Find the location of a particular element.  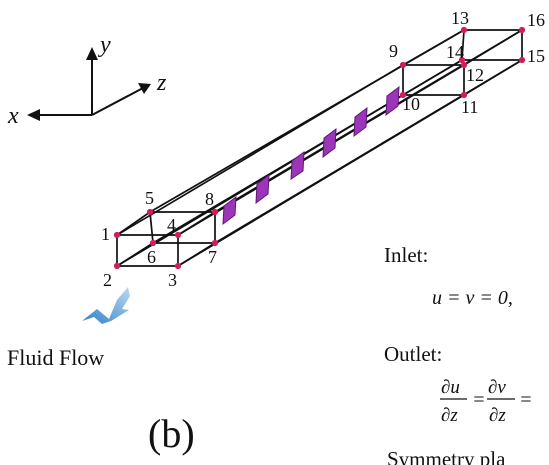

inlet-title: Inlet: is located at coordinates (406, 255).